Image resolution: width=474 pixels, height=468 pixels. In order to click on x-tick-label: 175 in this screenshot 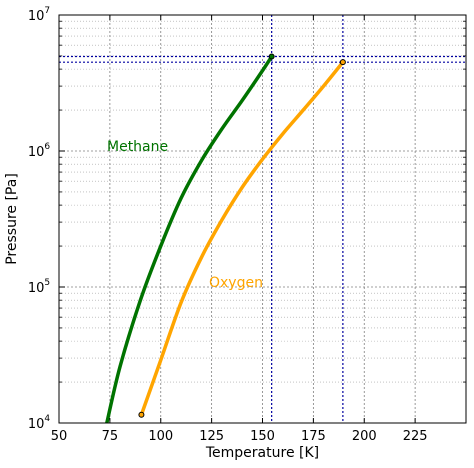, I will do `click(313, 436)`.